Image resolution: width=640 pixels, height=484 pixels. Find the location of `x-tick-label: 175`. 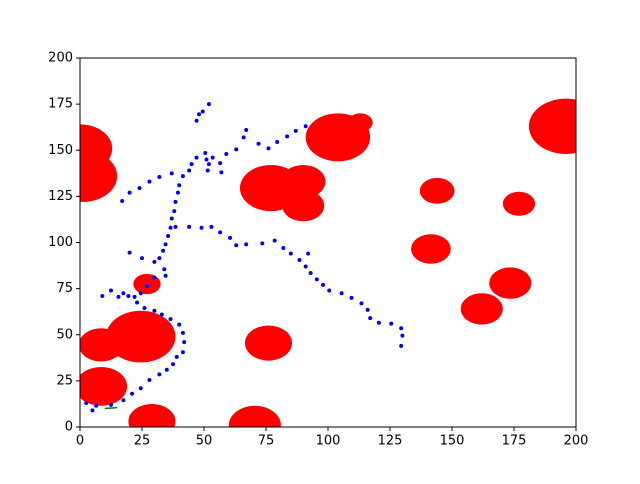

x-tick-label: 175 is located at coordinates (514, 441).